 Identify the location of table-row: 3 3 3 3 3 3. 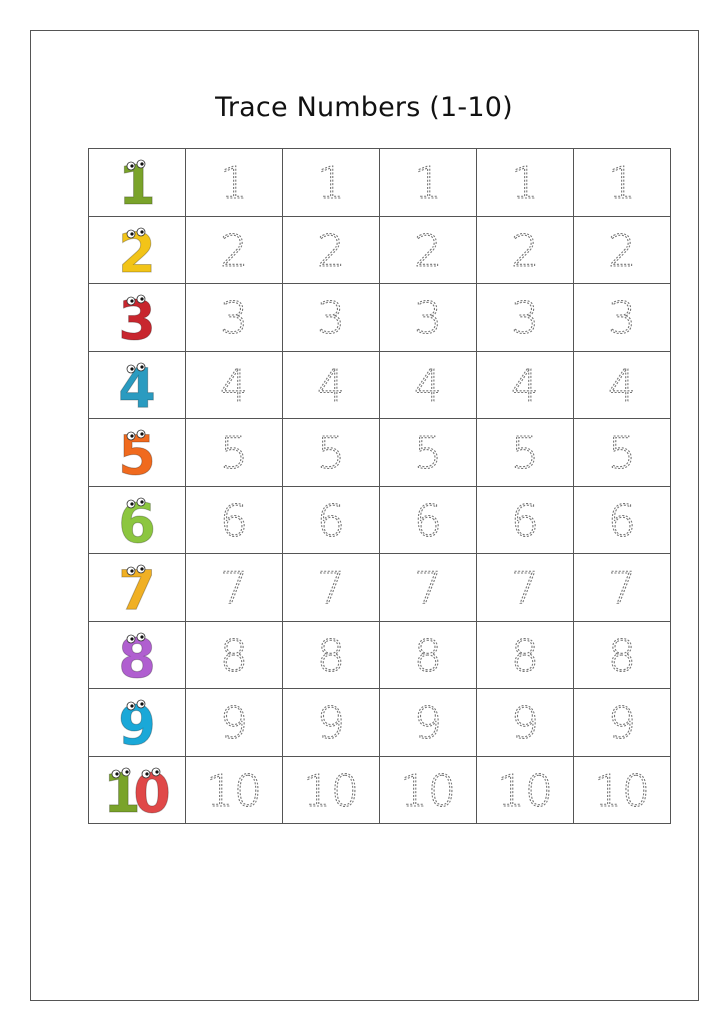
(379, 317).